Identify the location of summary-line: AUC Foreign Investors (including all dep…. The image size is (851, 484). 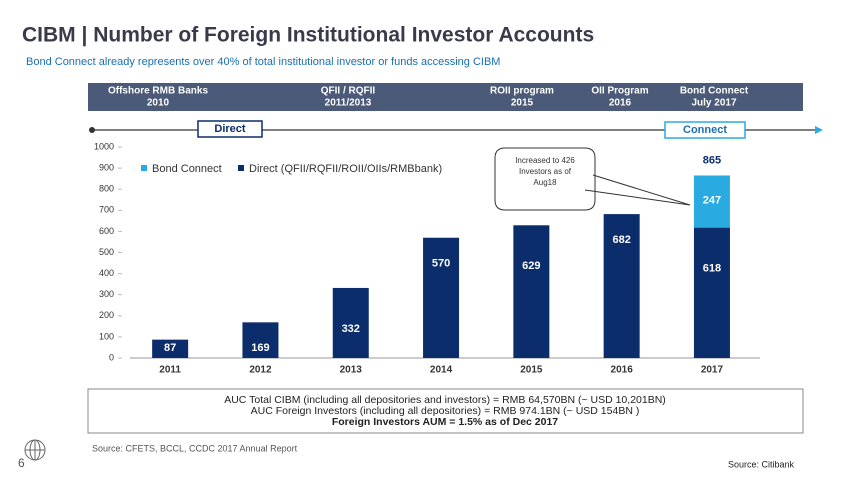
(445, 411).